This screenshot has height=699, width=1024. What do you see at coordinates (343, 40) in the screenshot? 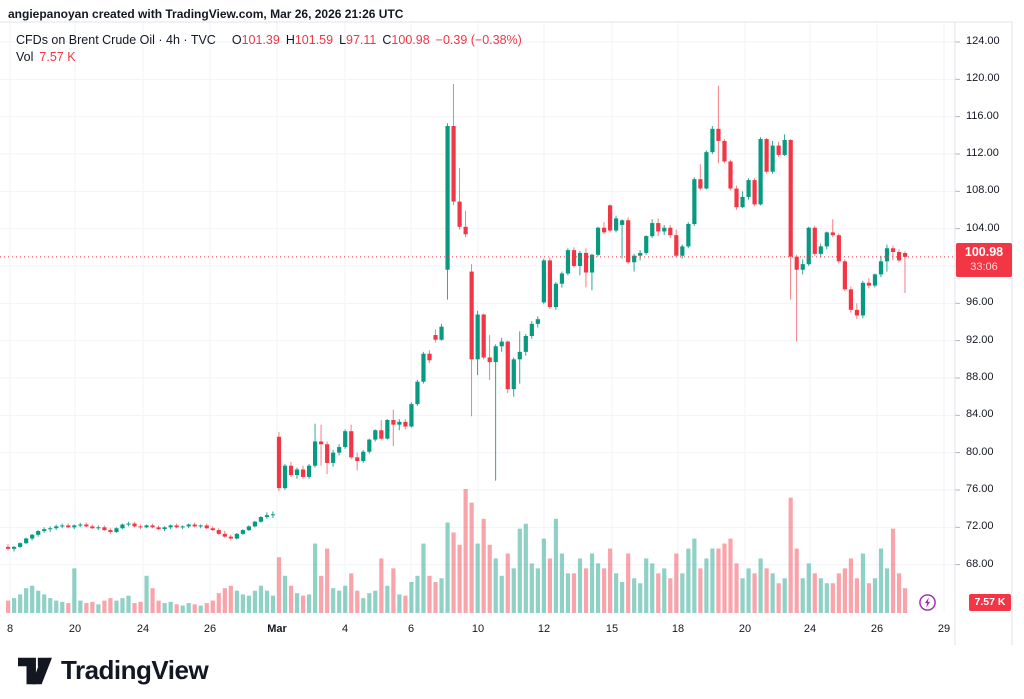
I see `ohlc-letter: L` at bounding box center [343, 40].